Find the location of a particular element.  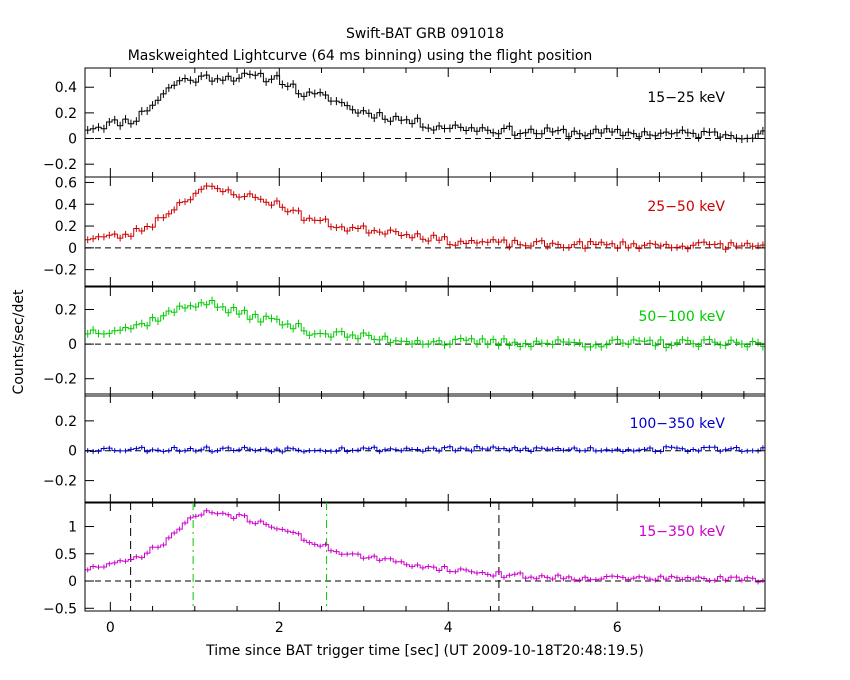

y-tick-label: 0.6 is located at coordinates (66, 183).